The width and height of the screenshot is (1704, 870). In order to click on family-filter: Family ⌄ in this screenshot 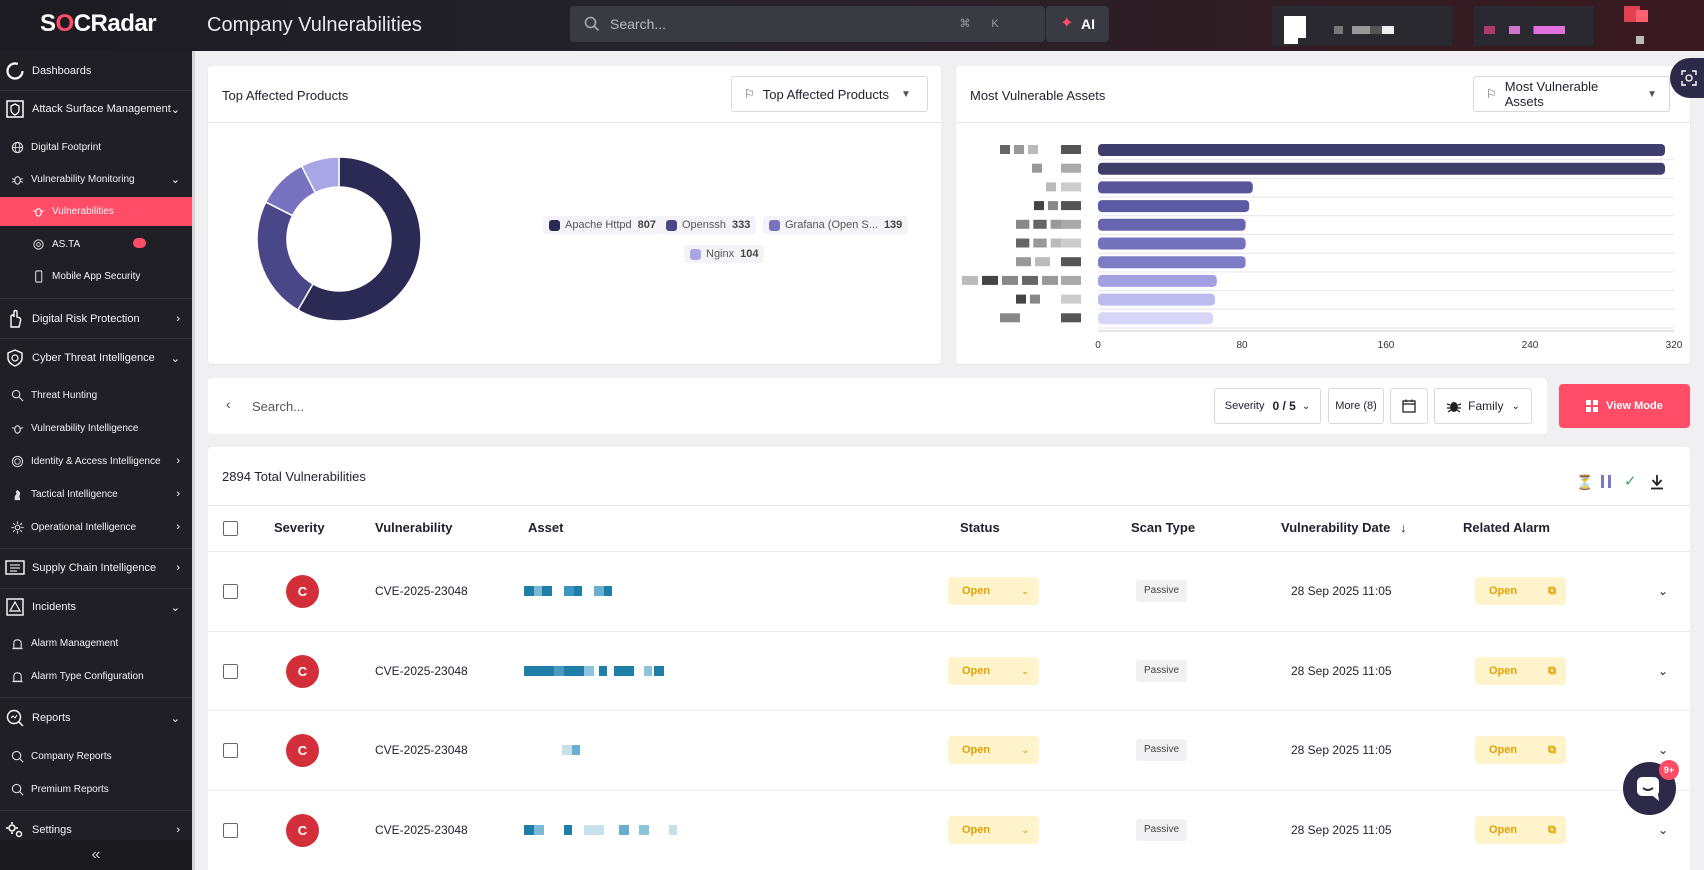, I will do `click(1483, 406)`.